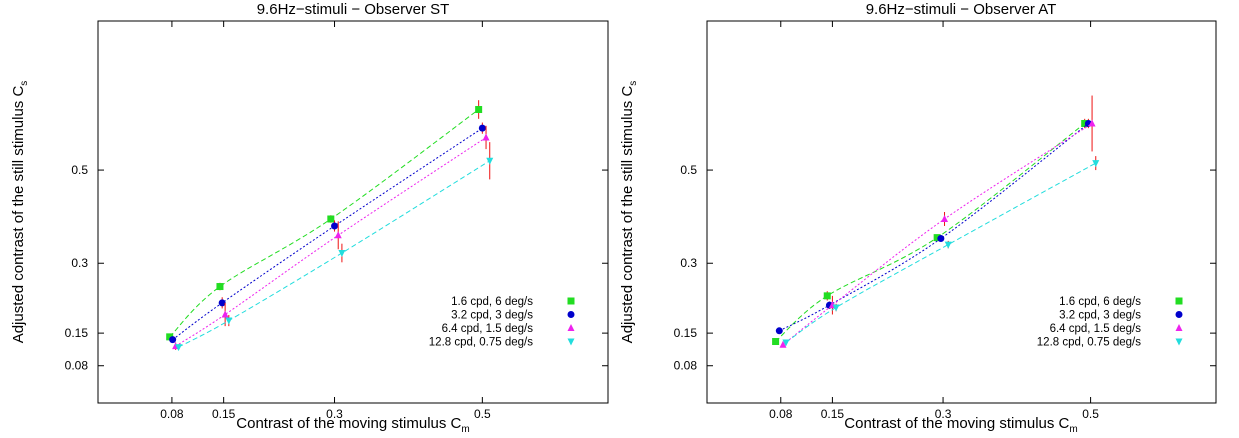 The height and width of the screenshot is (438, 1239). Describe the element at coordinates (353, 9) in the screenshot. I see `chart-title: 9.6Hz−stimuli − Observer ST` at that location.